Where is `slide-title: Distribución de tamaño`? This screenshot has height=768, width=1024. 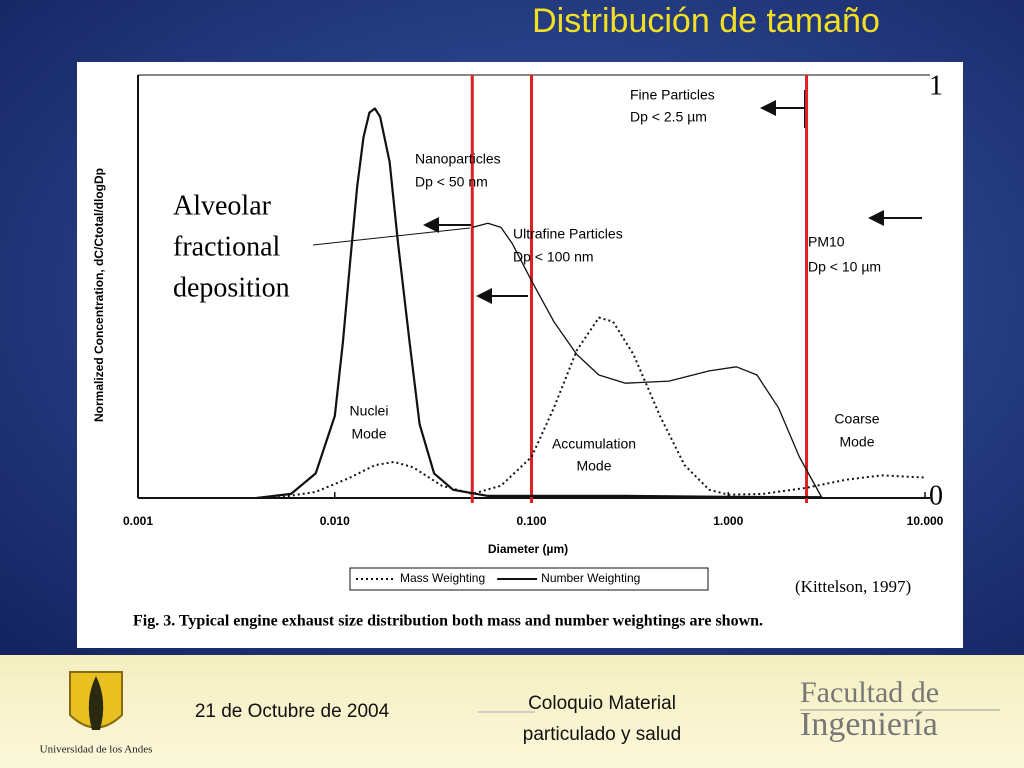
slide-title: Distribución de tamaño is located at coordinates (706, 21).